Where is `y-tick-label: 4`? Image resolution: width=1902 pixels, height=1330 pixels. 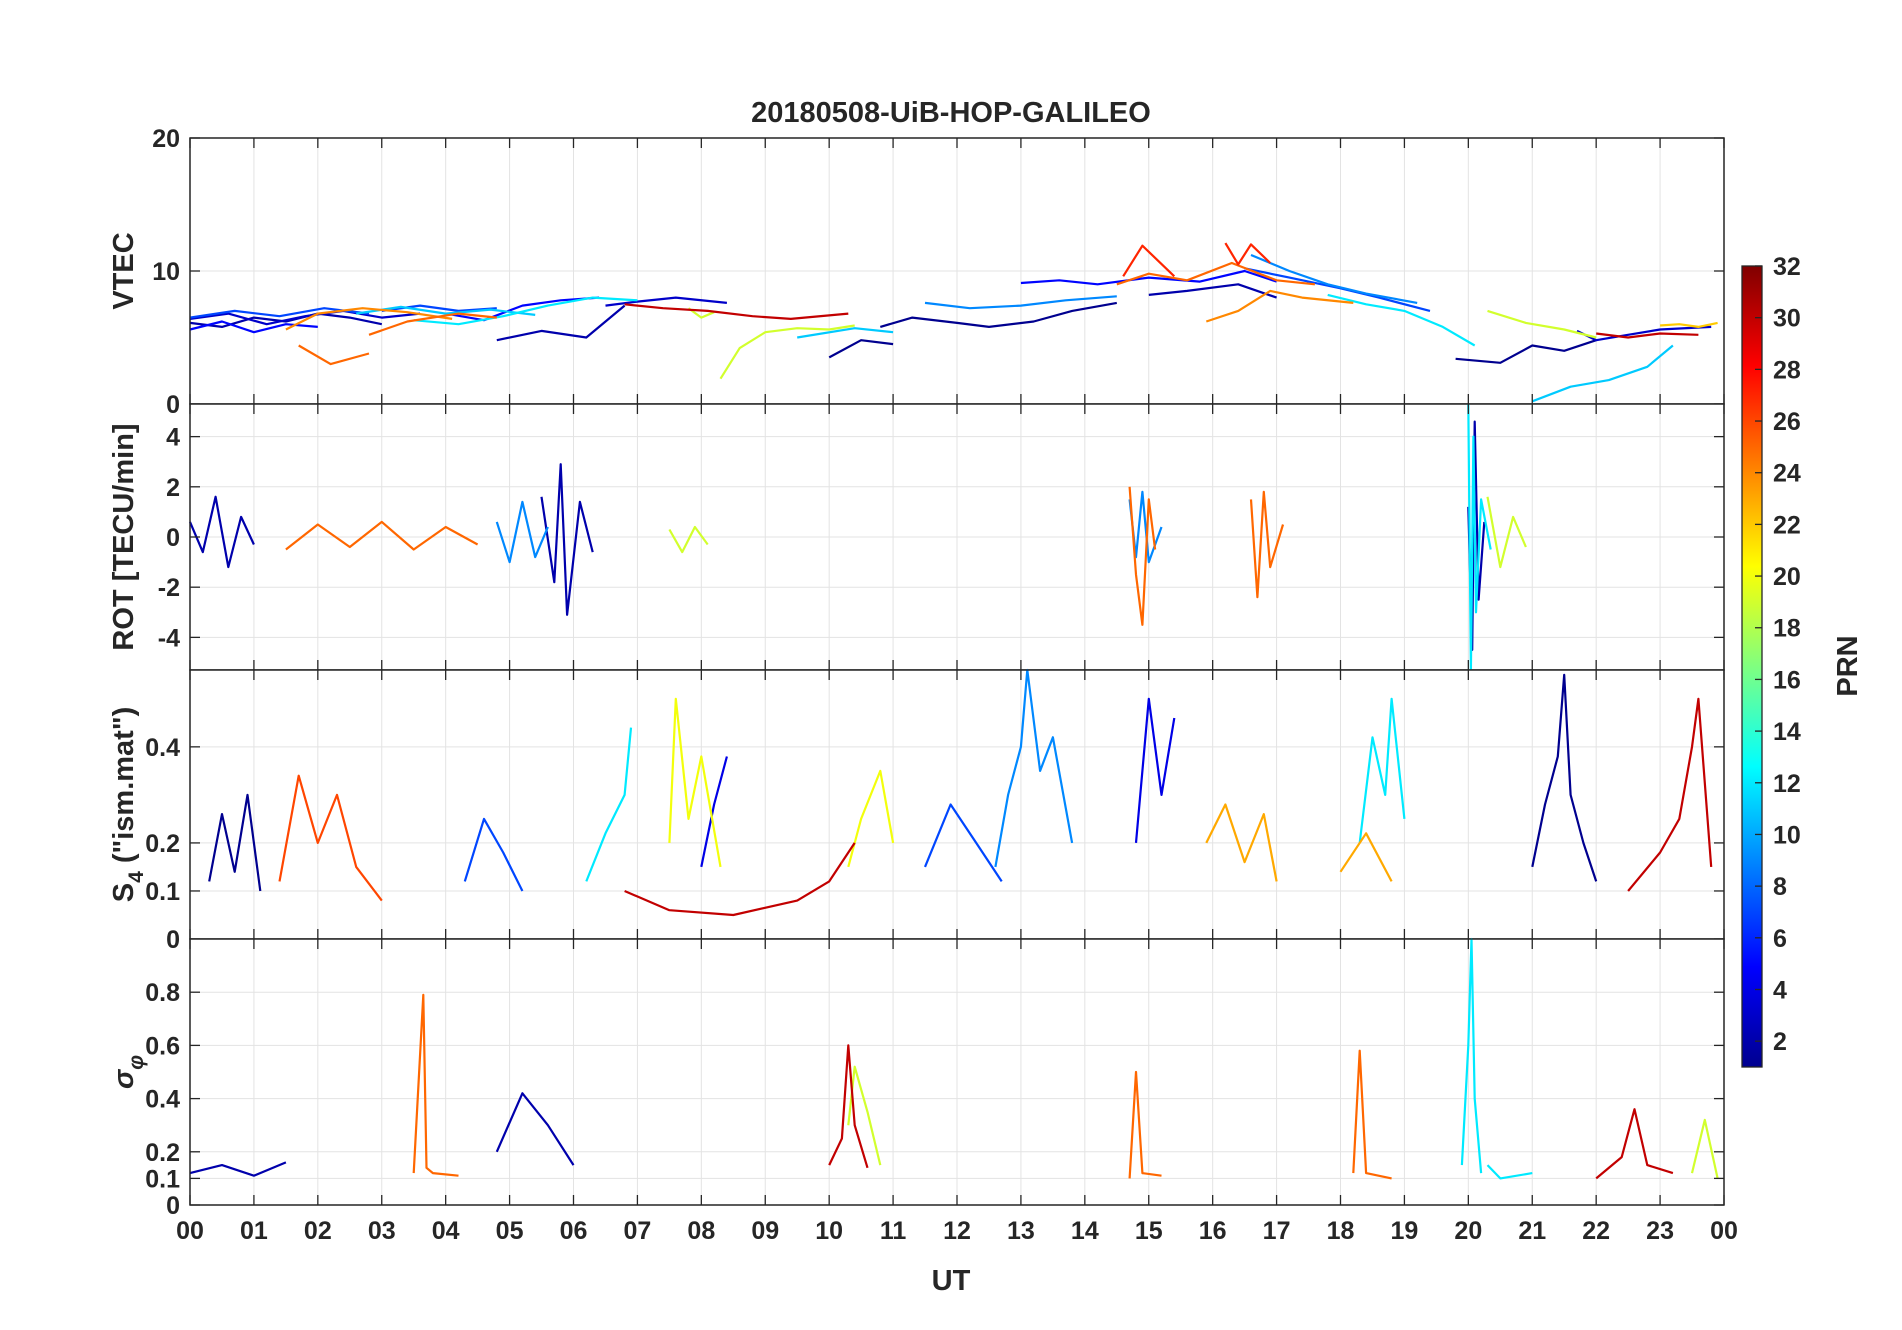
y-tick-label: 4 is located at coordinates (173, 438).